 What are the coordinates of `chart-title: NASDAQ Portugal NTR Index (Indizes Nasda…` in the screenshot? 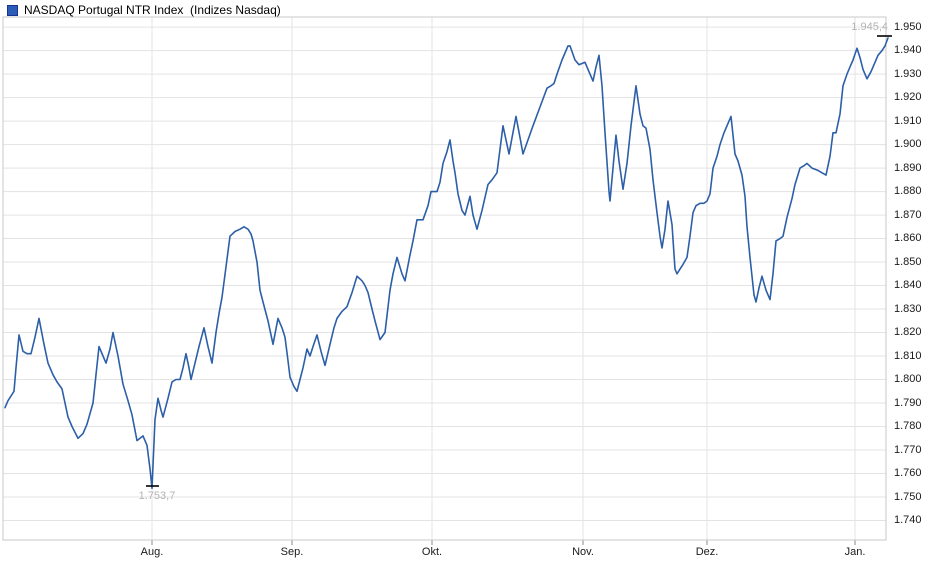 It's located at (152, 10).